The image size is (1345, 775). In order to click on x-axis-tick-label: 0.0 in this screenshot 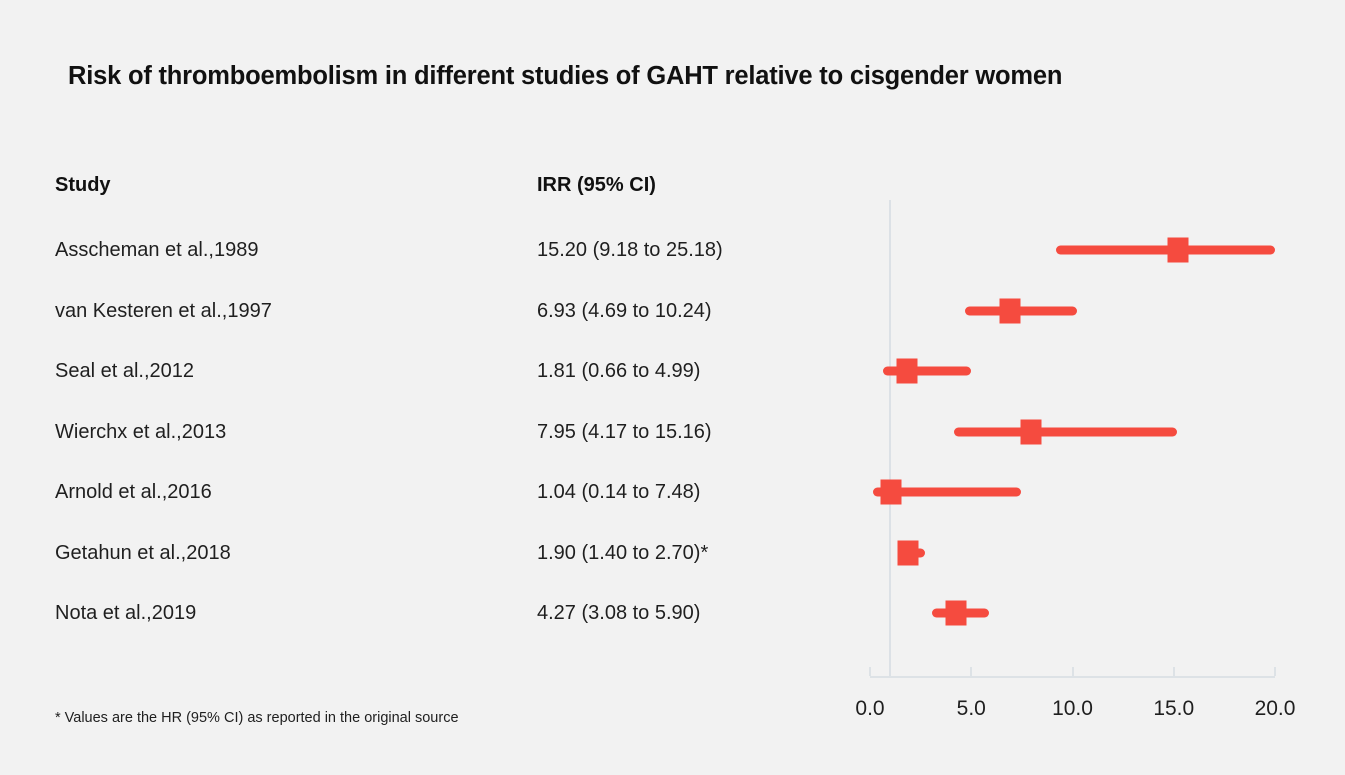, I will do `click(870, 708)`.